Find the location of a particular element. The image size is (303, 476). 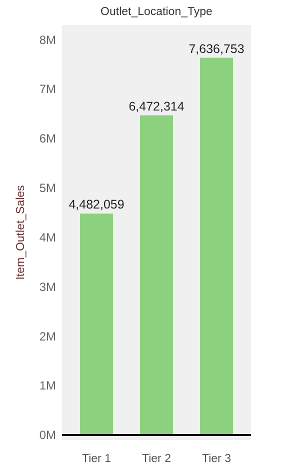

y-tick-label: 2M is located at coordinates (47, 336).